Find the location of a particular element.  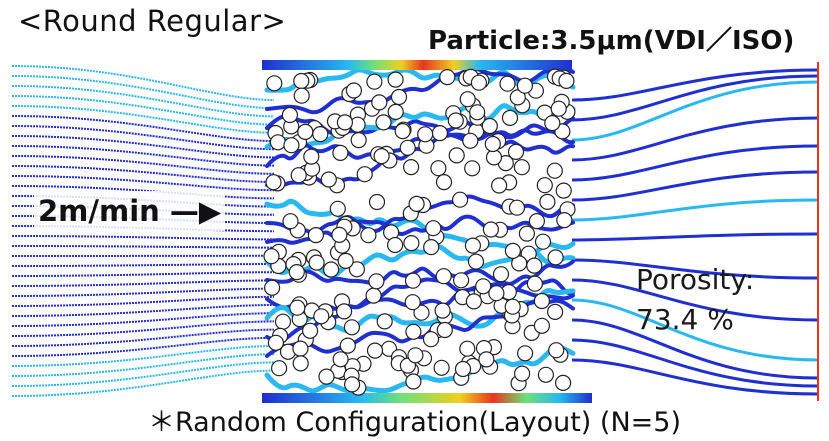

arrow-right-icon: —▶ is located at coordinates (195, 211).